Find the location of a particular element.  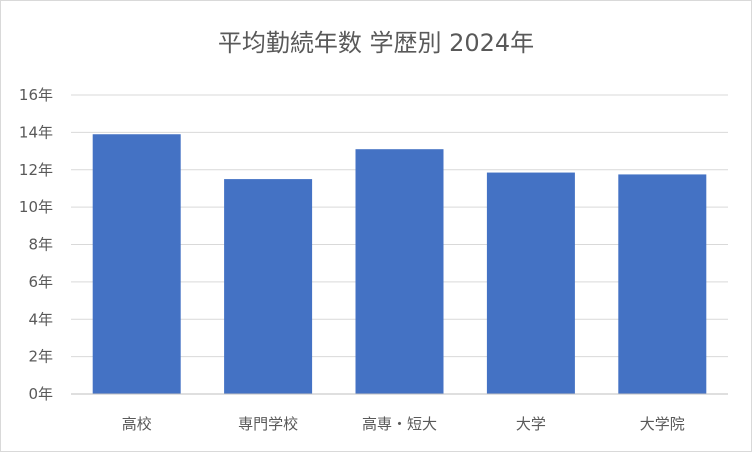

y-tick-label: 4年 is located at coordinates (40, 319).